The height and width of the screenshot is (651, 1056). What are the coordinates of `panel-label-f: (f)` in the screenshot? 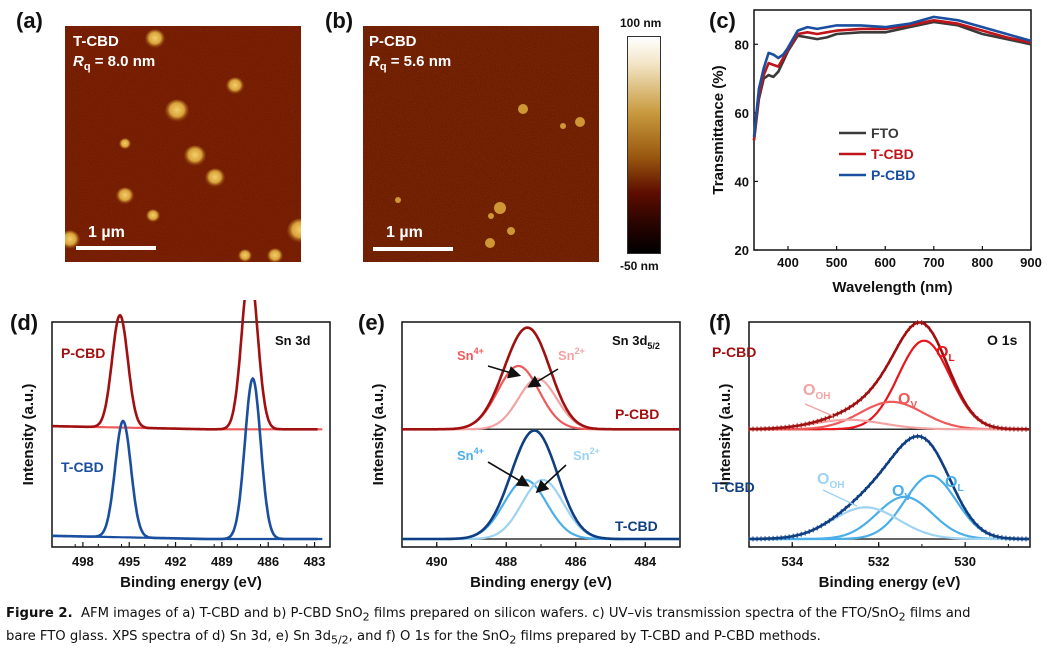 It's located at (720, 322).